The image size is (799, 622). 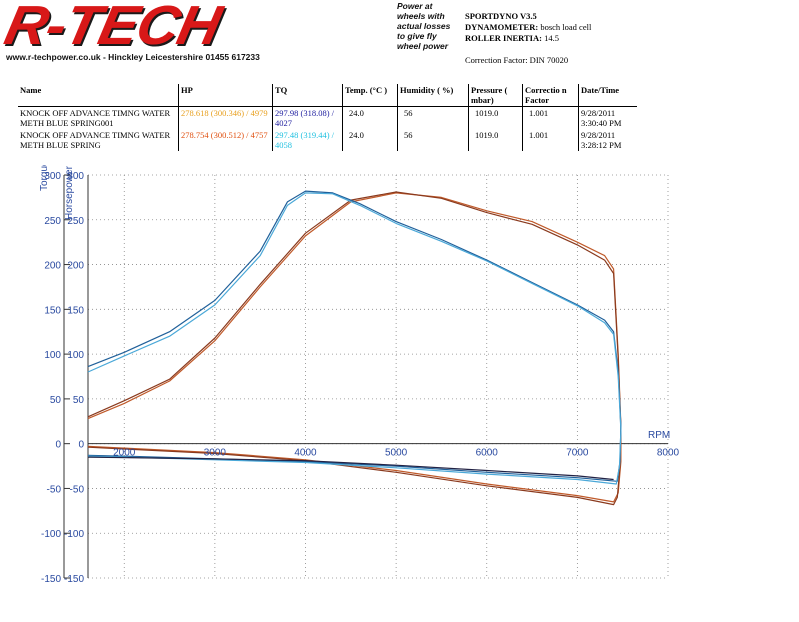 What do you see at coordinates (502, 27) in the screenshot?
I see `dynamometer-label: DYNAMOMETER:` at bounding box center [502, 27].